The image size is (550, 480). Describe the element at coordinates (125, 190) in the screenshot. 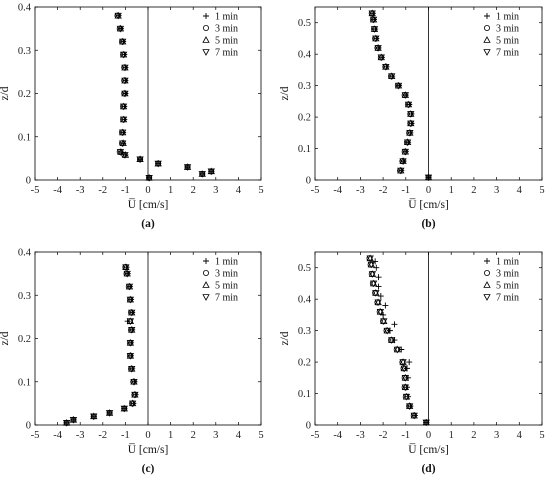

I see `x-tick-label-a: -1` at that location.